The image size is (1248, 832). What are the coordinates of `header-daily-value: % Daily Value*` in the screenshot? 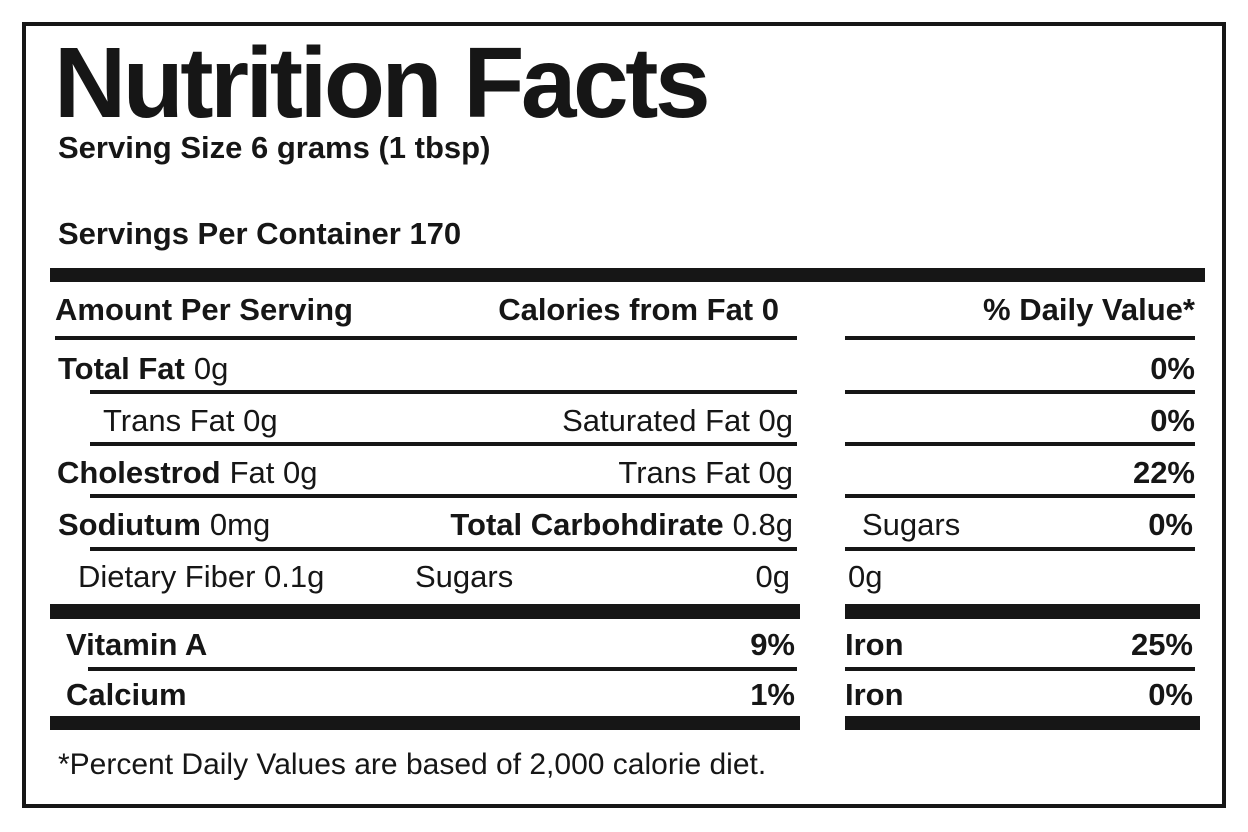 It's located at (1089, 309).